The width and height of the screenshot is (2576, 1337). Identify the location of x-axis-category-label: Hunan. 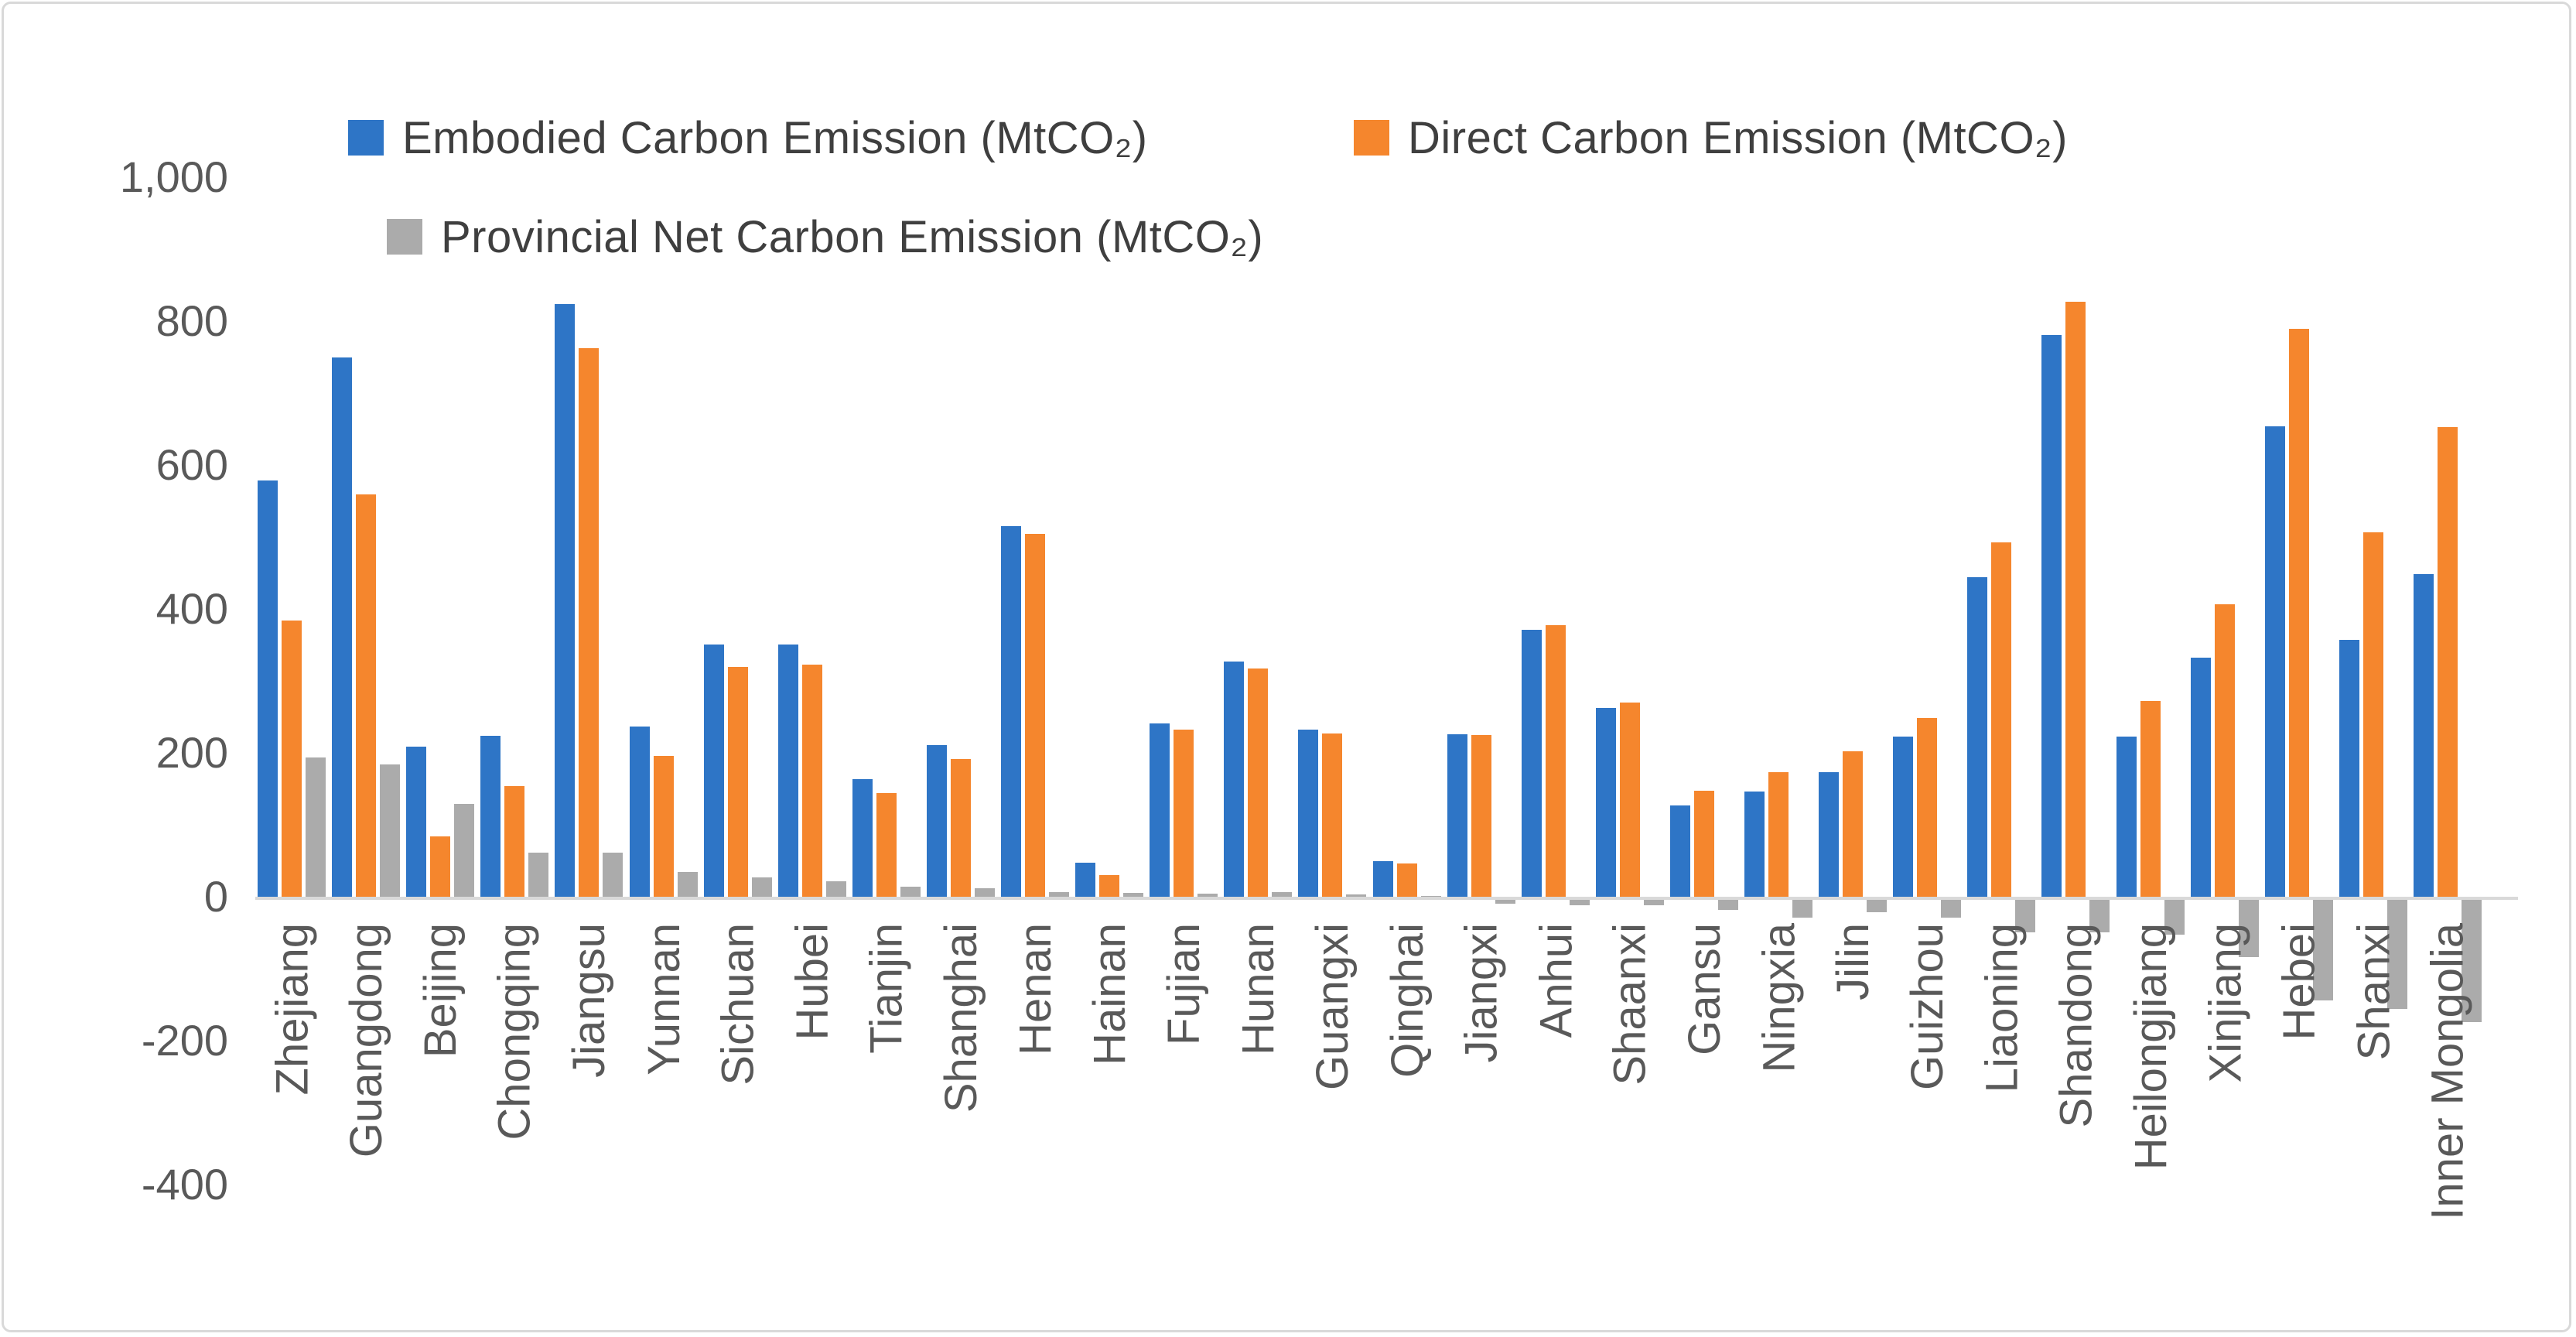
(1258, 989).